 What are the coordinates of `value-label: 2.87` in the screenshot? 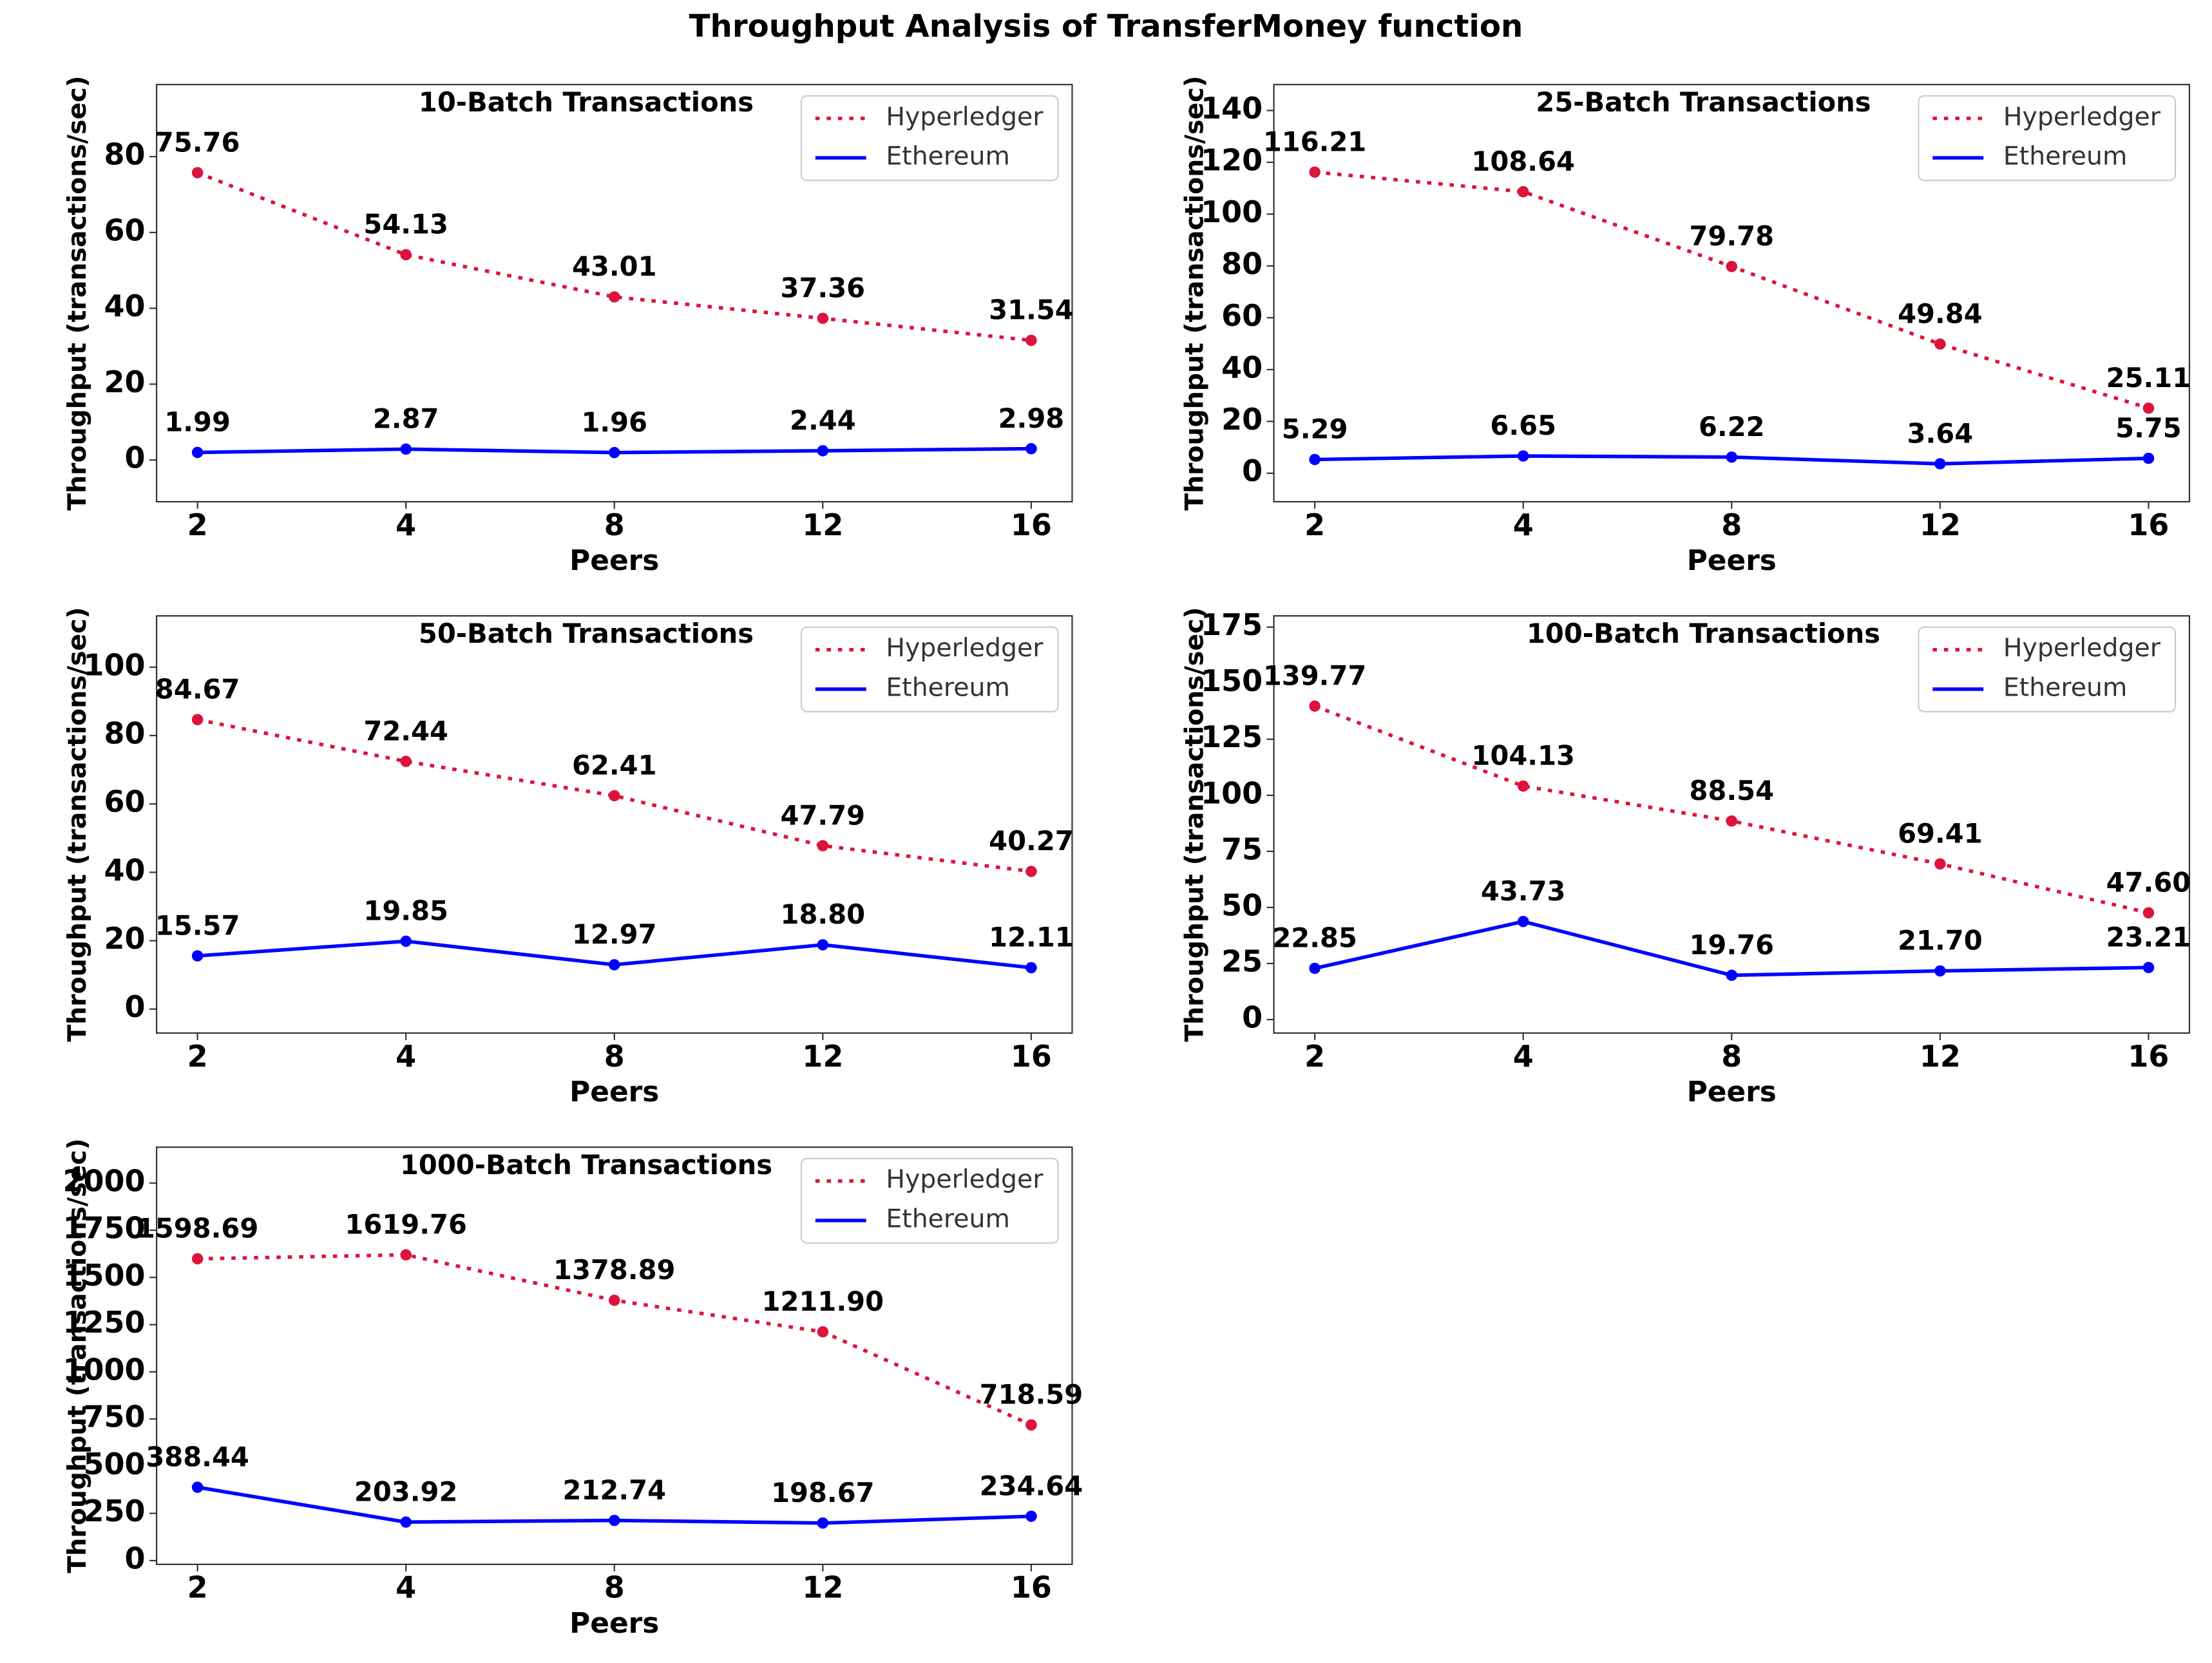 It's located at (406, 419).